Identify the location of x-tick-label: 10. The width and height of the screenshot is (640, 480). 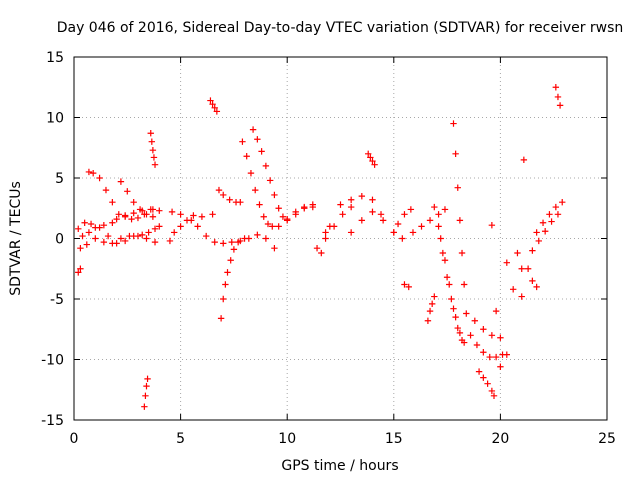
(287, 439).